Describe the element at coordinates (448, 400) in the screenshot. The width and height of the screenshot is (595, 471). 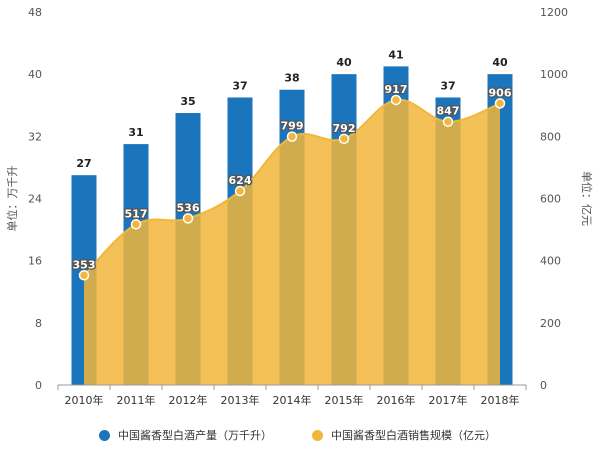
I see `x-tick-label: 2017年` at that location.